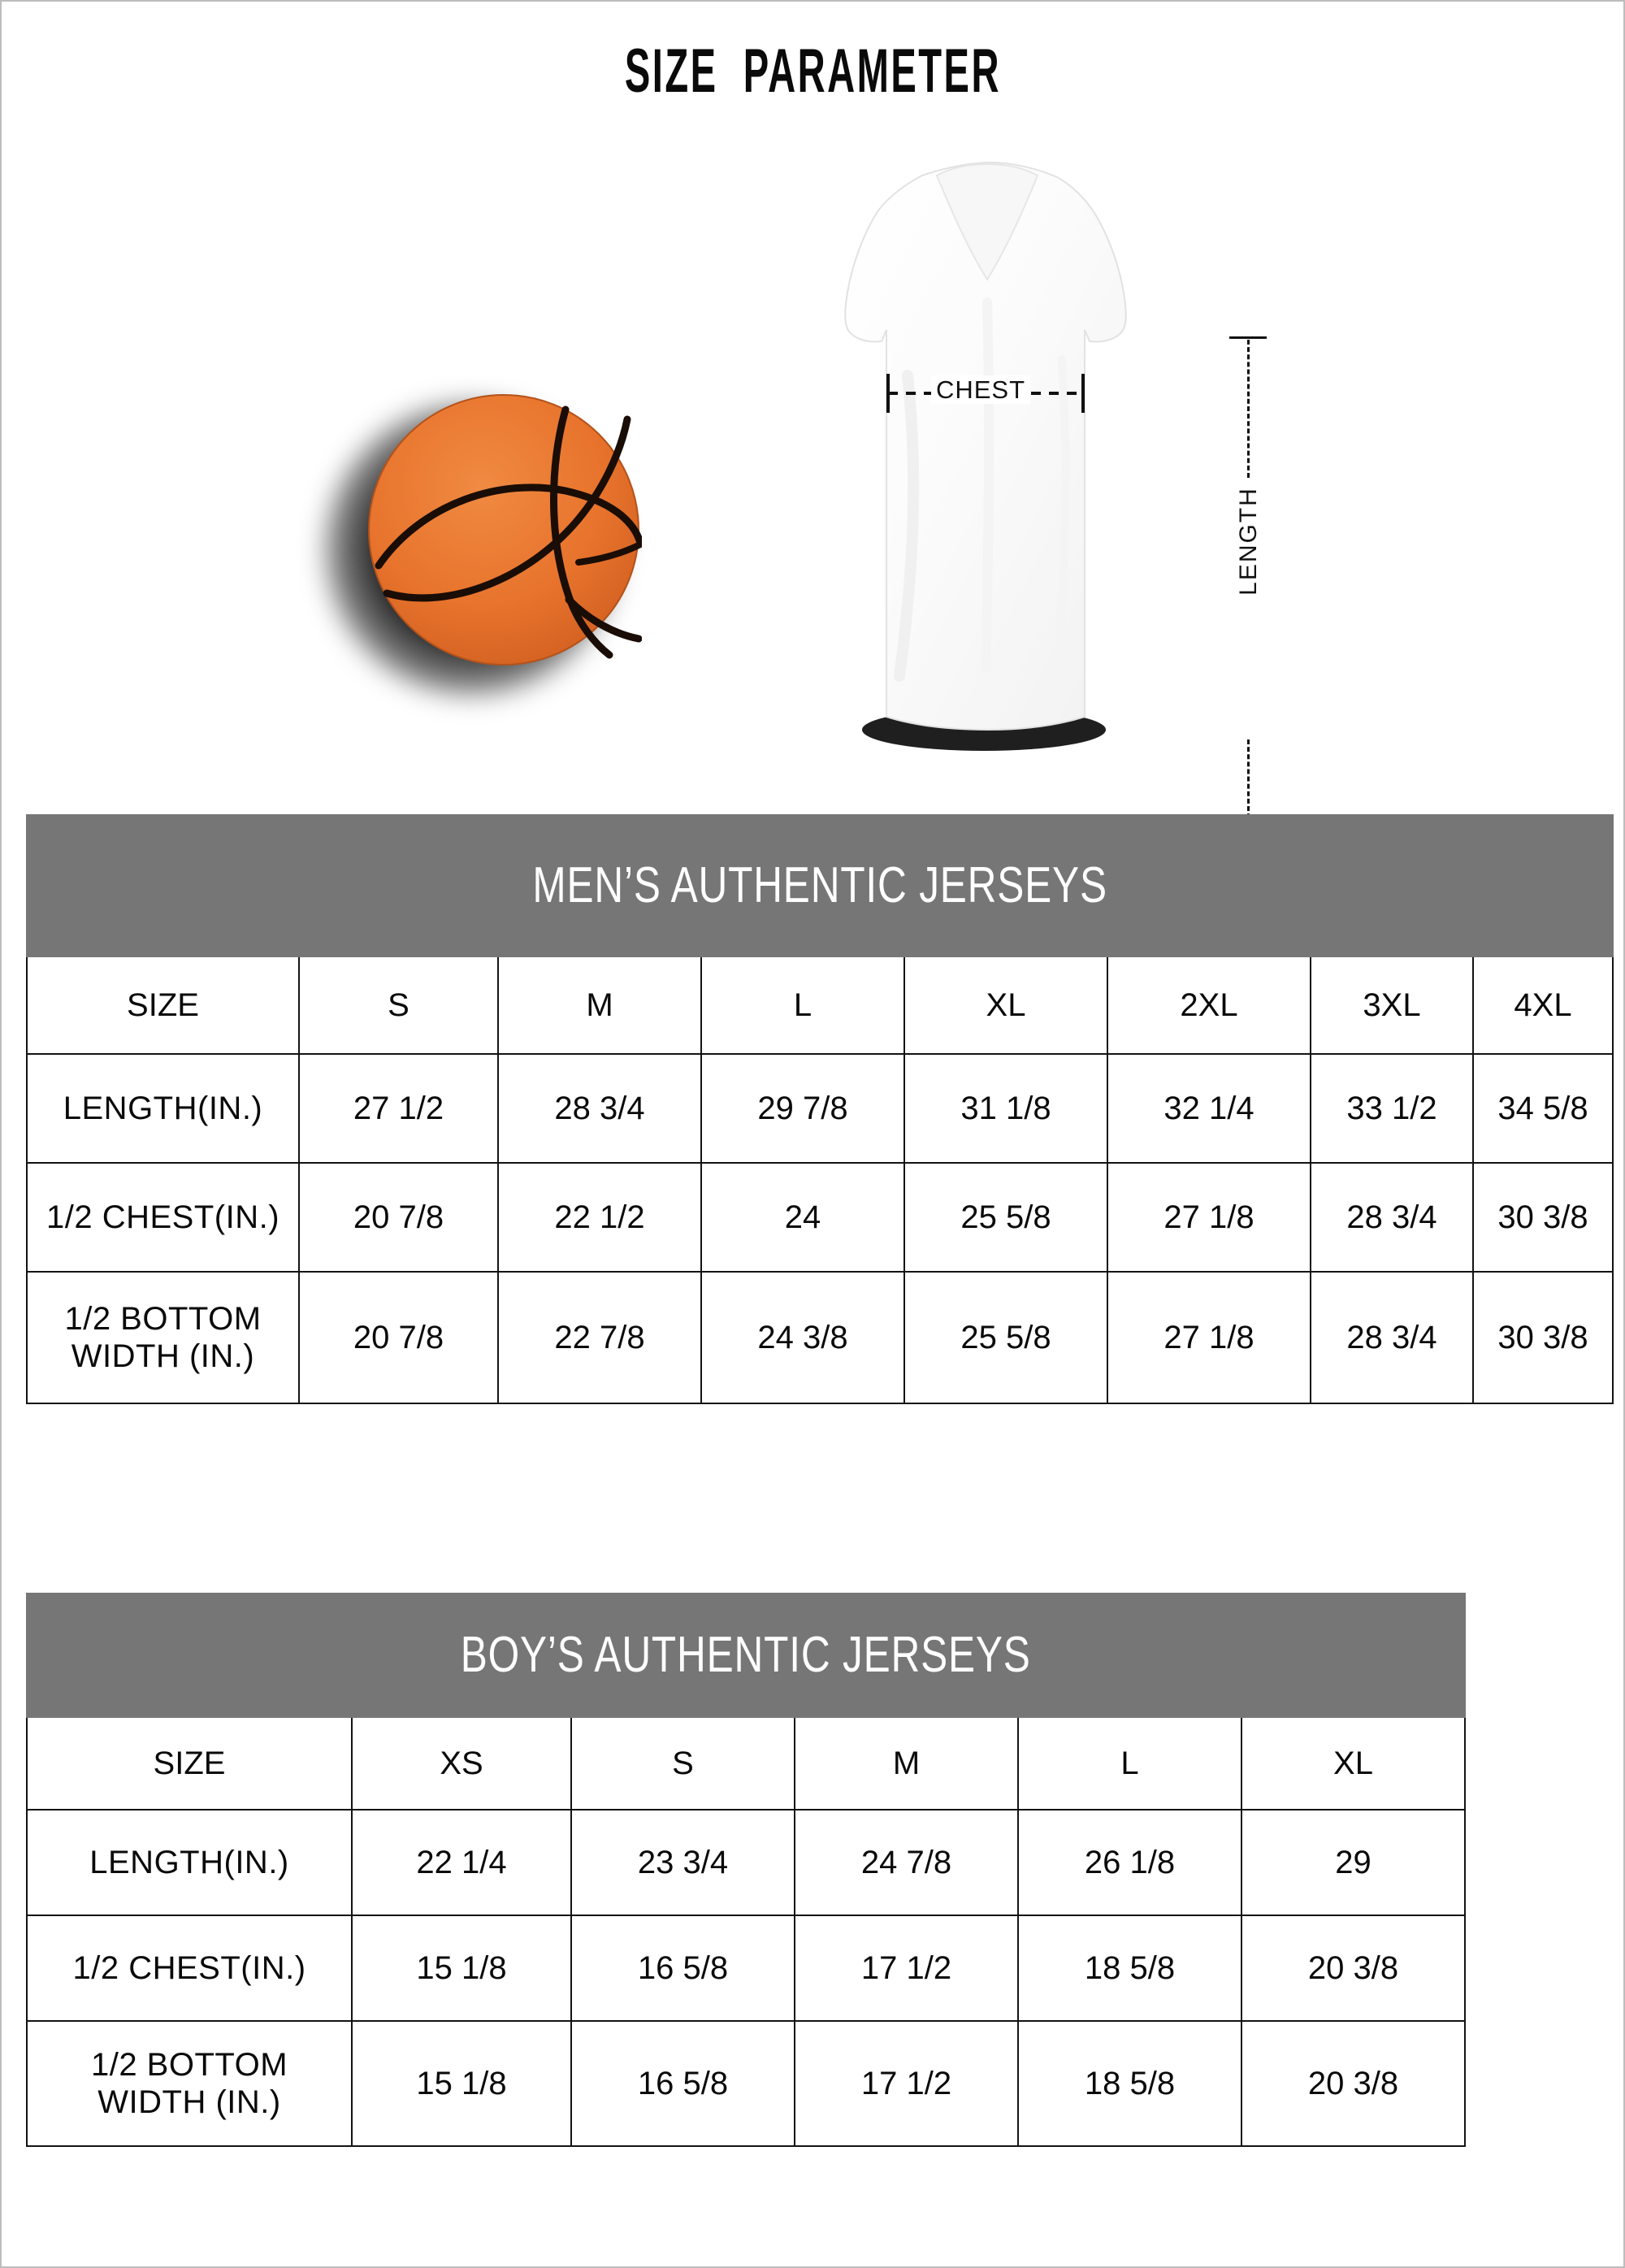 The image size is (1625, 2268). I want to click on basketball-illustration, so click(496, 562).